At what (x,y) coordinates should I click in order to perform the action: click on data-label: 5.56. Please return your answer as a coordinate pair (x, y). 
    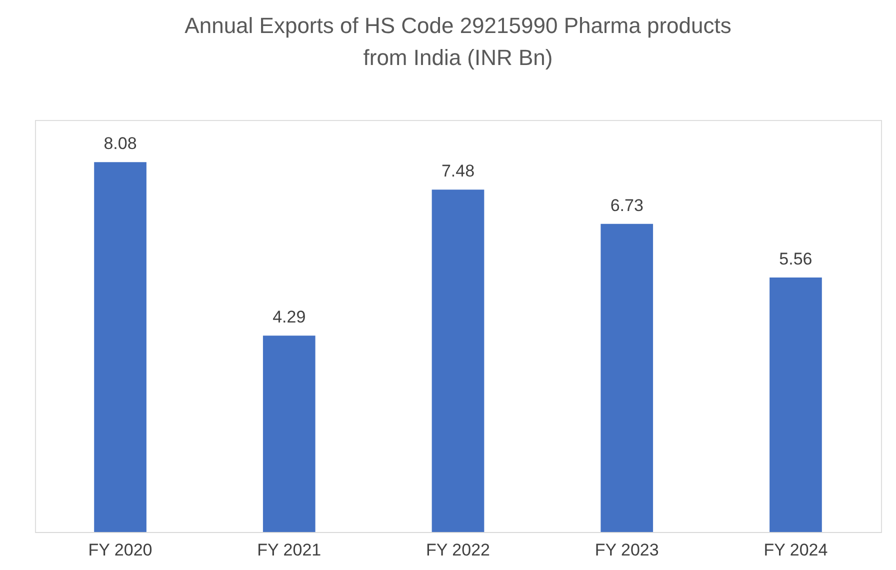
    Looking at the image, I should click on (795, 258).